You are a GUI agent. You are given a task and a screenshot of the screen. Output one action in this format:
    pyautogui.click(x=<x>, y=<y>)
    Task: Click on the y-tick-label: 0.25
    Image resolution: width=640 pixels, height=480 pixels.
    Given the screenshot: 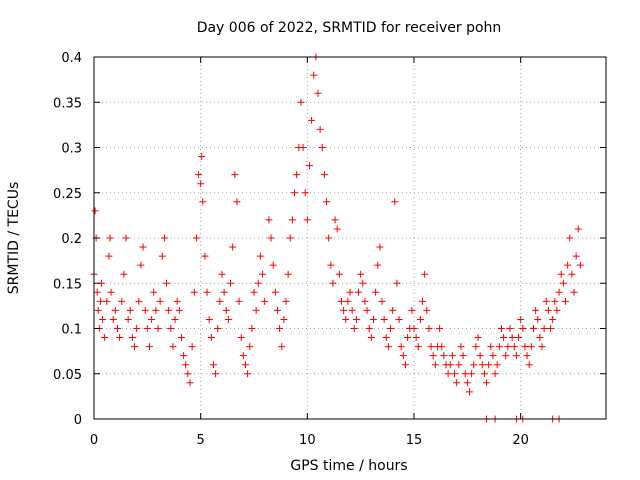 What is the action you would take?
    pyautogui.click(x=67, y=194)
    